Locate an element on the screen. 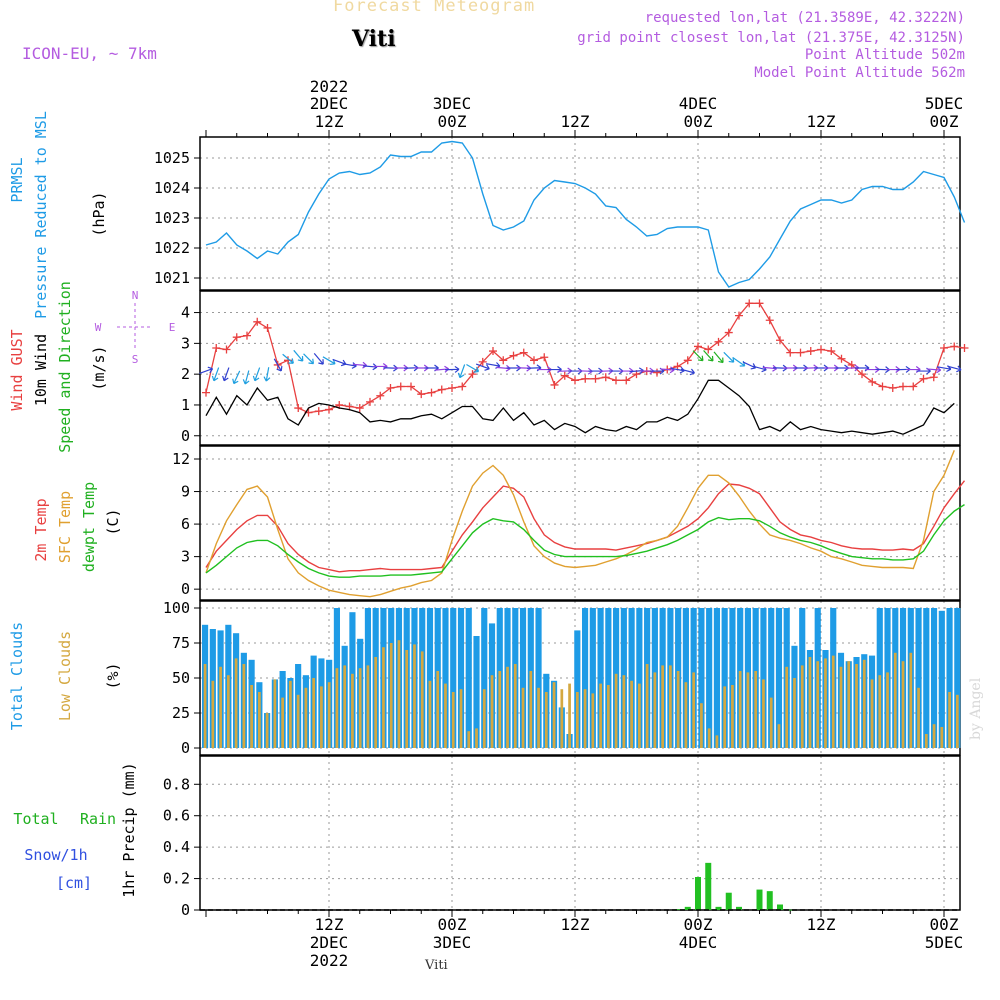 The image size is (1000, 1000). top-axis-date-label: 5DEC is located at coordinates (944, 103).